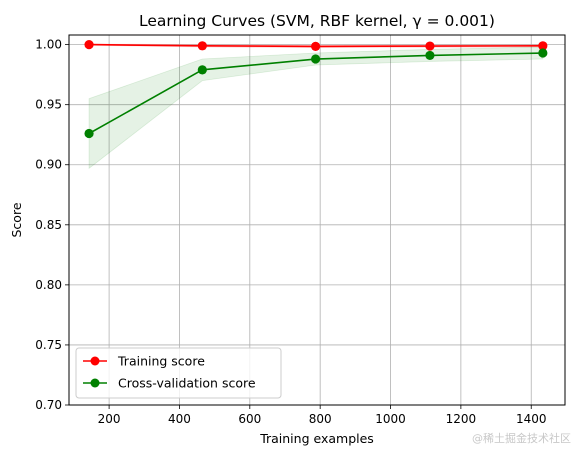 Image resolution: width=579 pixels, height=457 pixels. I want to click on x-tick-label: 1000, so click(390, 419).